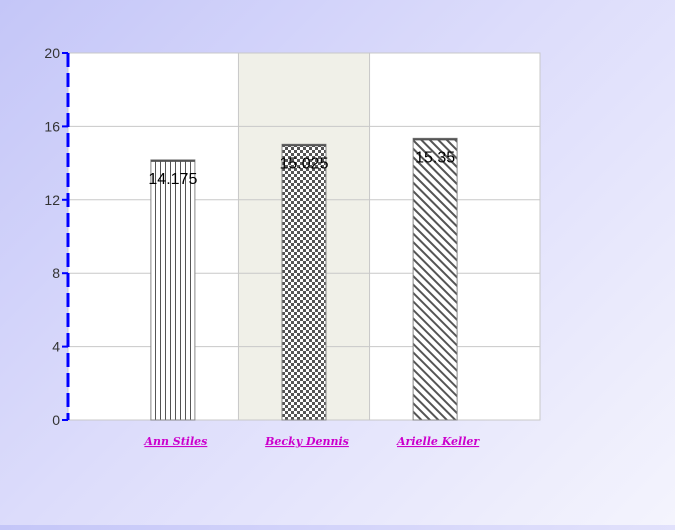  Describe the element at coordinates (52, 53) in the screenshot. I see `y-tick-label: 20` at that location.